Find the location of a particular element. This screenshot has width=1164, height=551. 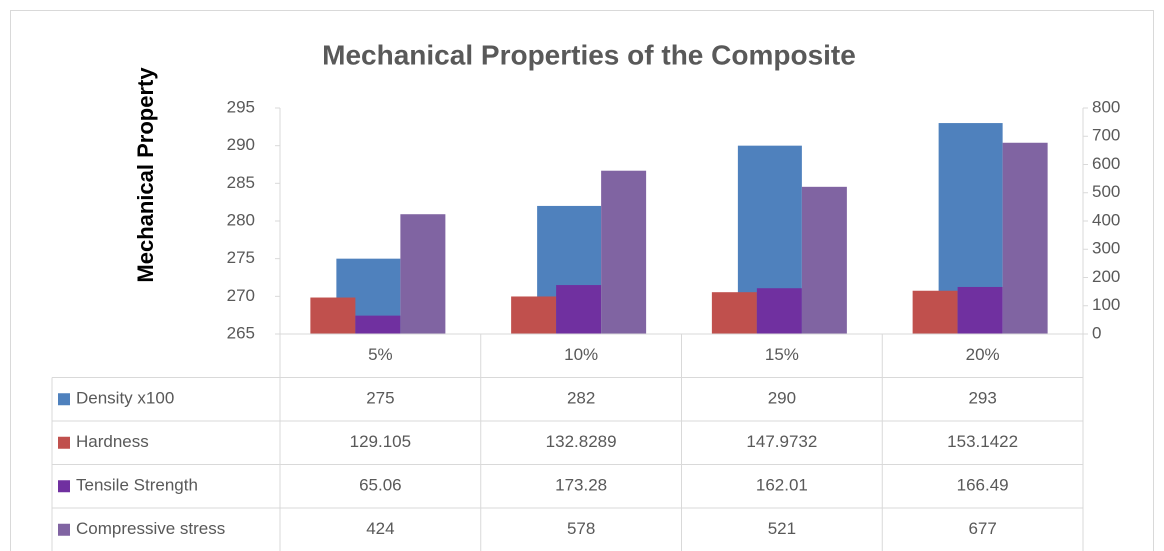

y2-tick-label: 200 is located at coordinates (1106, 276).